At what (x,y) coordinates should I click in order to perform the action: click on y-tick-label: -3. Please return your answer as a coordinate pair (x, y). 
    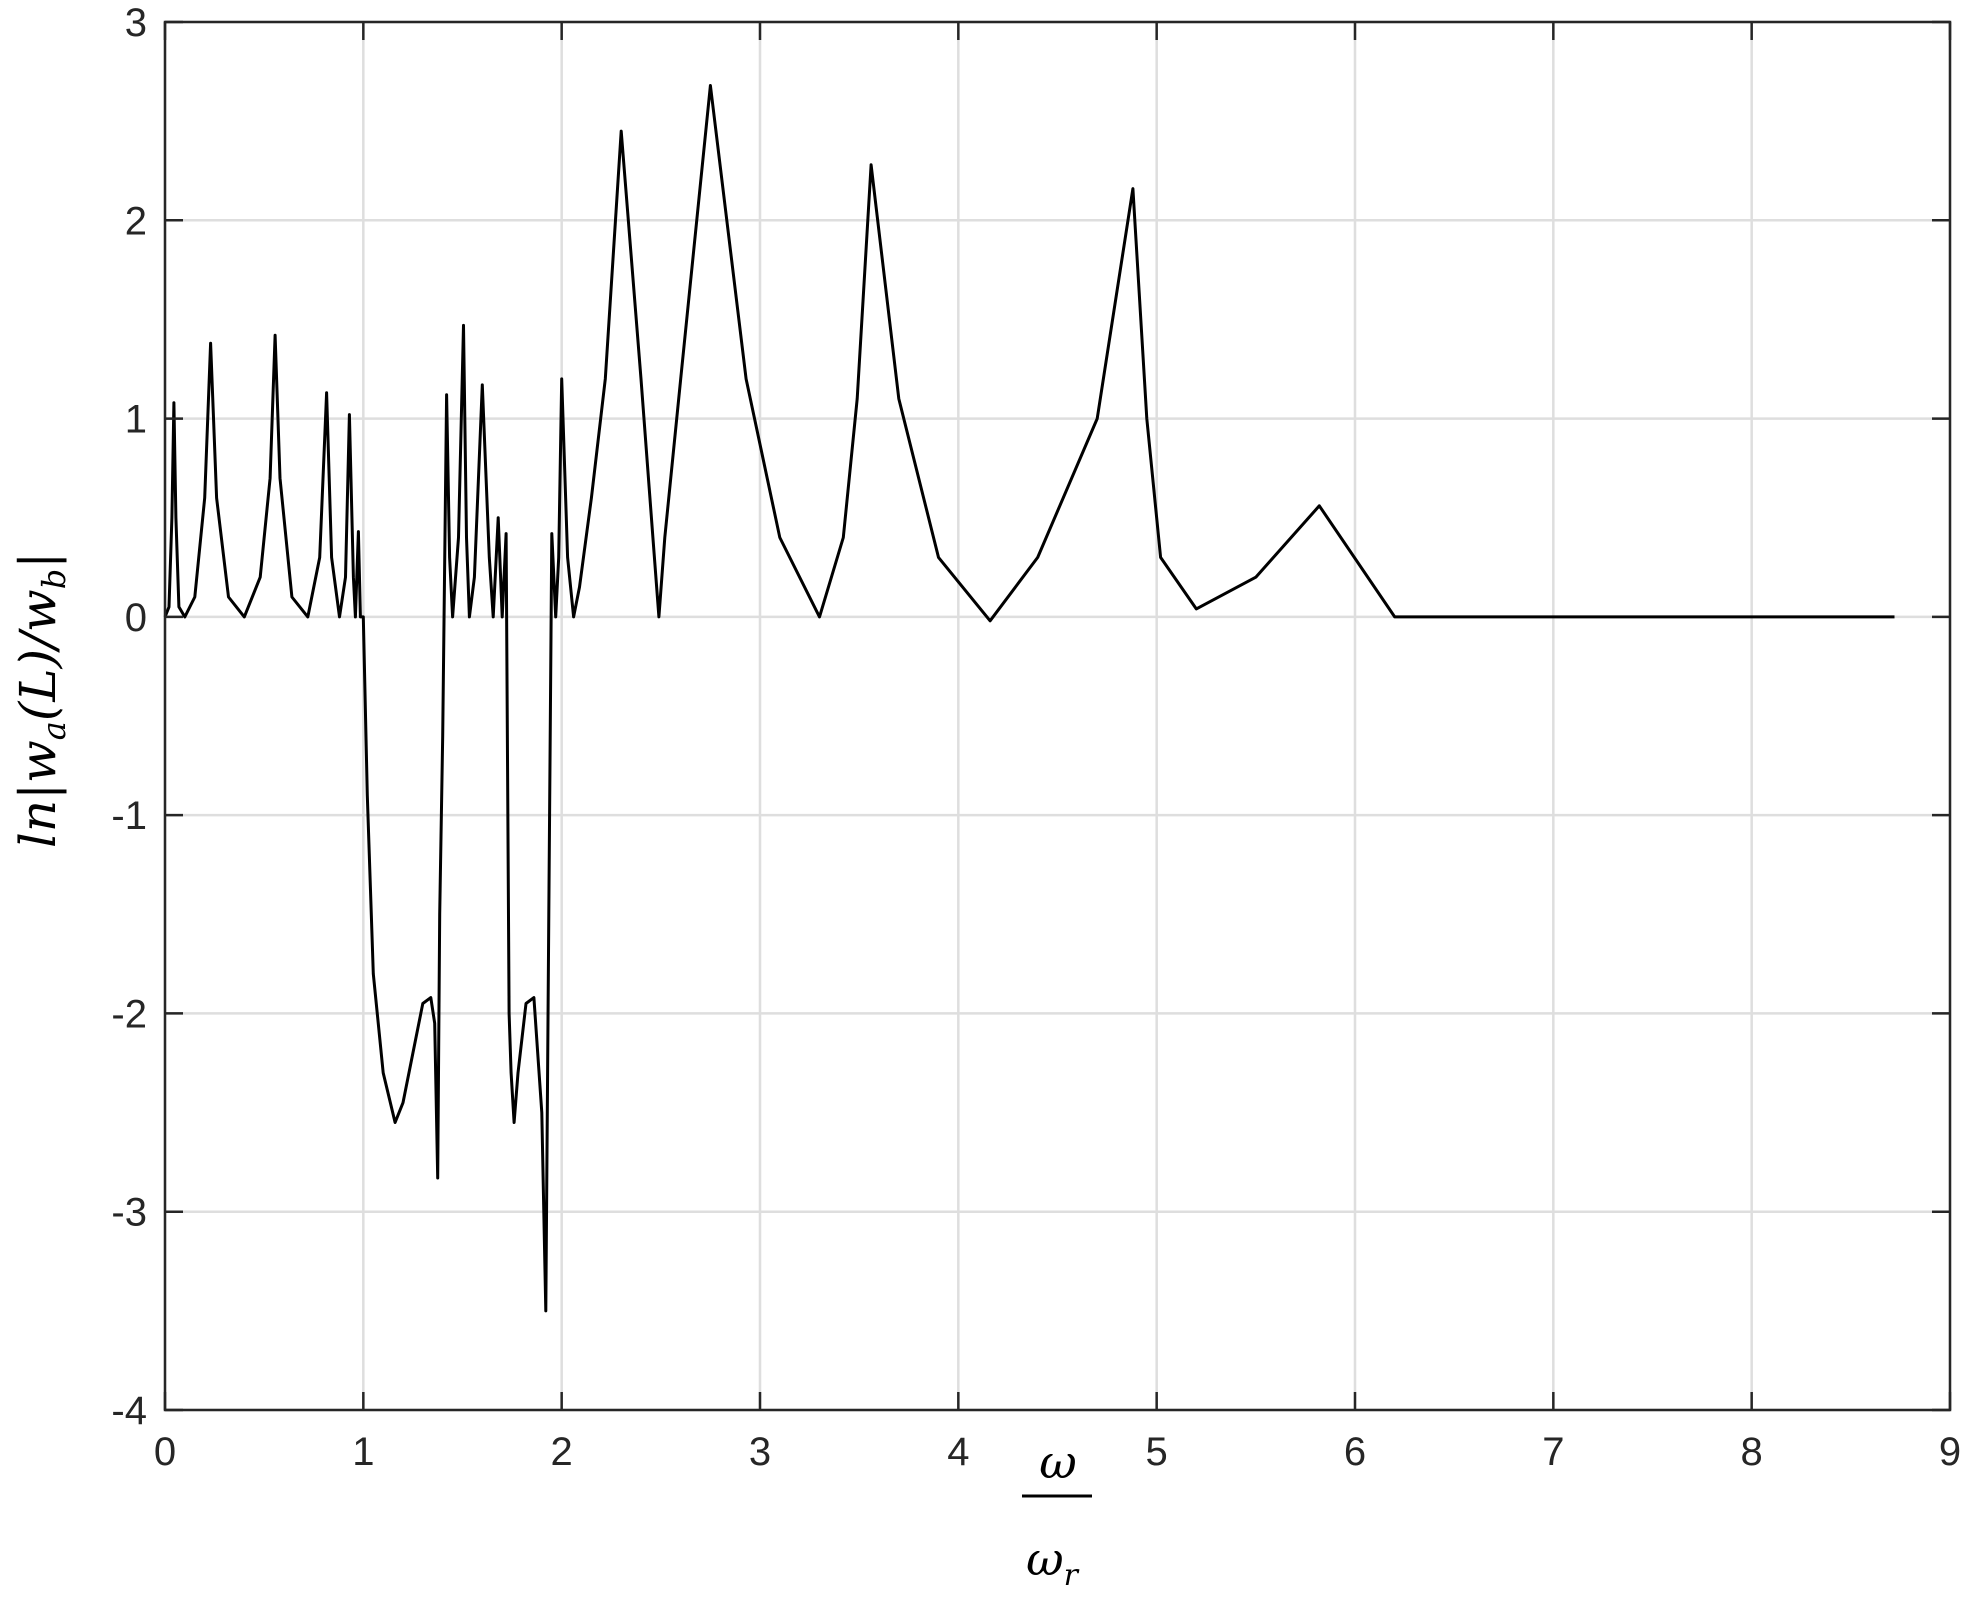
    Looking at the image, I should click on (129, 1213).